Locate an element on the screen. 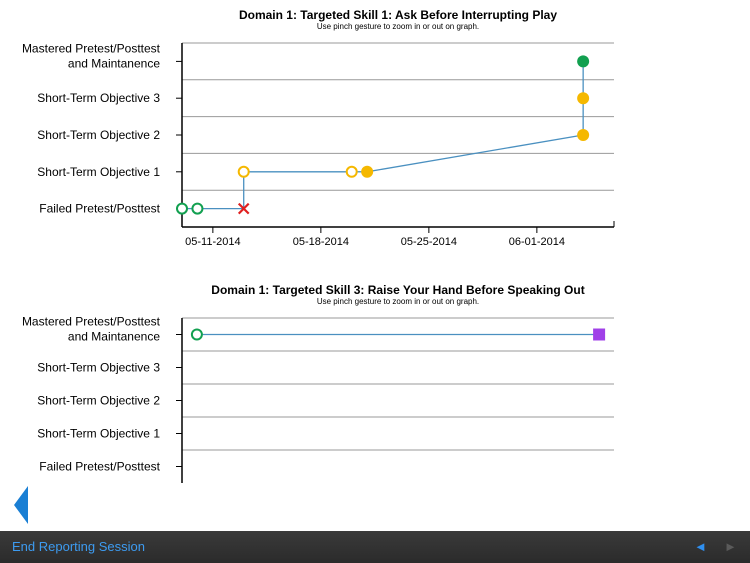  x-tick-label: 05-18-2014 is located at coordinates (321, 242).